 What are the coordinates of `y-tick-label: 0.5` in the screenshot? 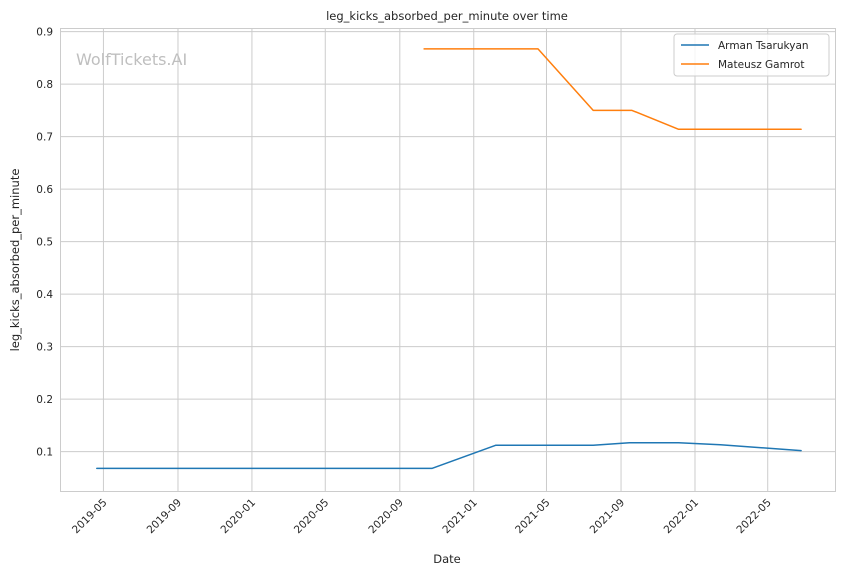 It's located at (44, 243).